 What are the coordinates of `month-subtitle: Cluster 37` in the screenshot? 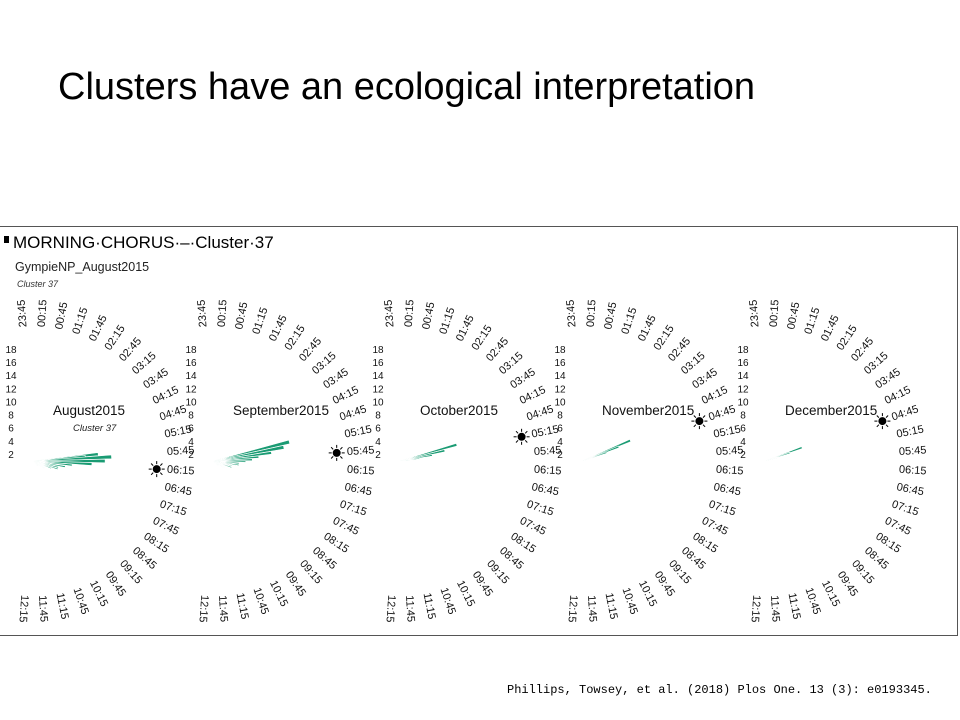 It's located at (95, 428).